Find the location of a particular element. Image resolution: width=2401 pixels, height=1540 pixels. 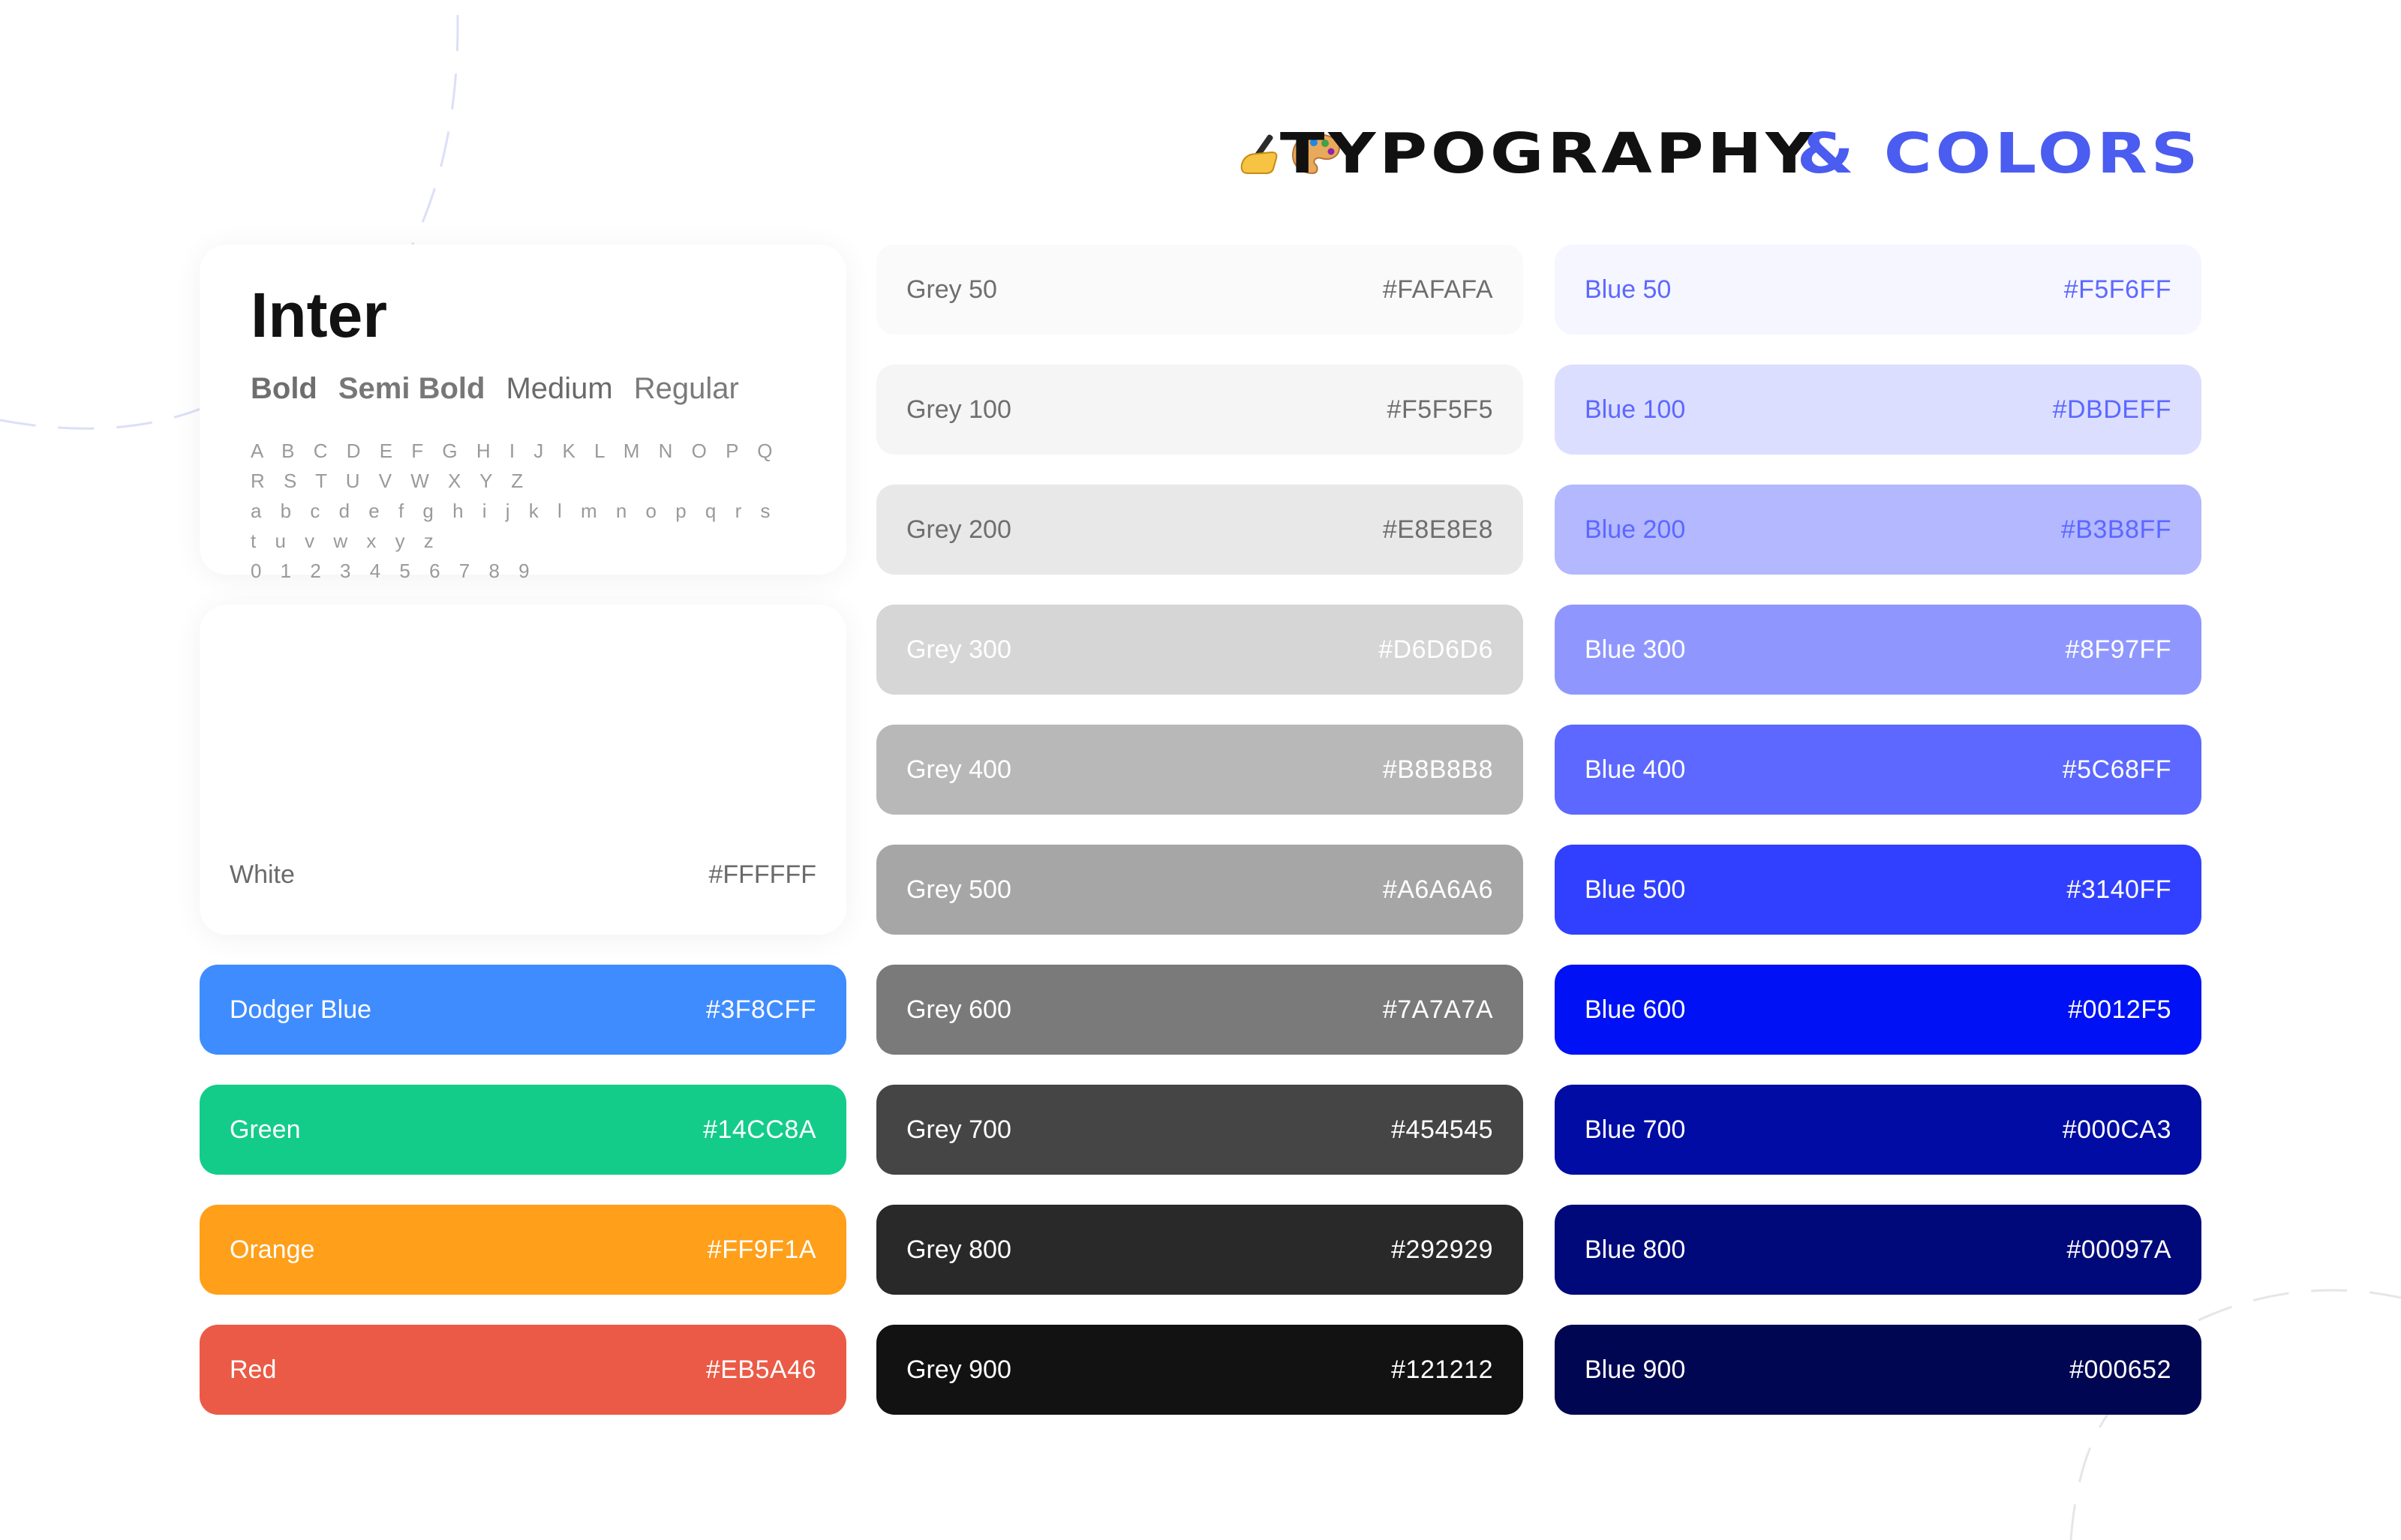

charset-digits: 0 1 2 3 4 5 6 7 8 9 is located at coordinates (393, 571).